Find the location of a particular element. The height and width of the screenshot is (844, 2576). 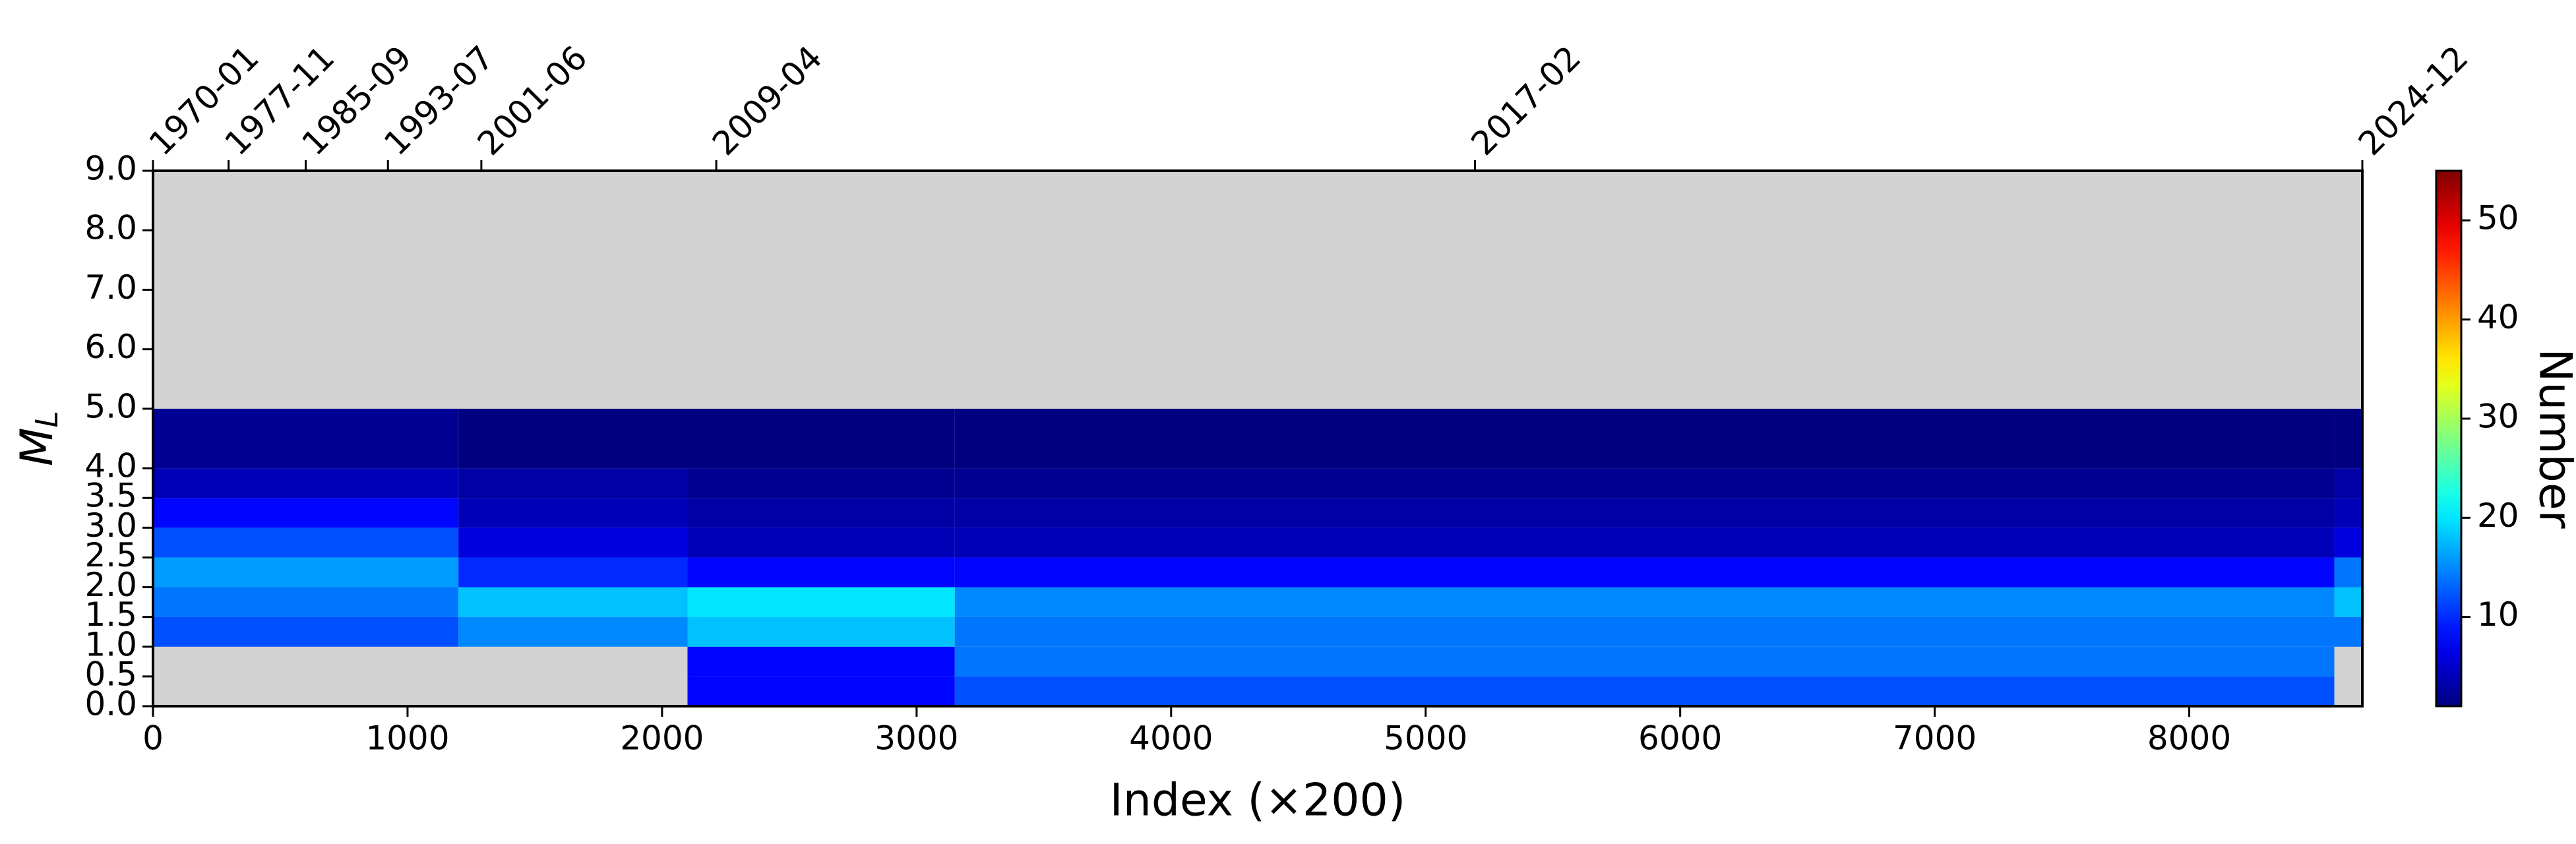

y-tick-label: 0.0 is located at coordinates (110, 704).